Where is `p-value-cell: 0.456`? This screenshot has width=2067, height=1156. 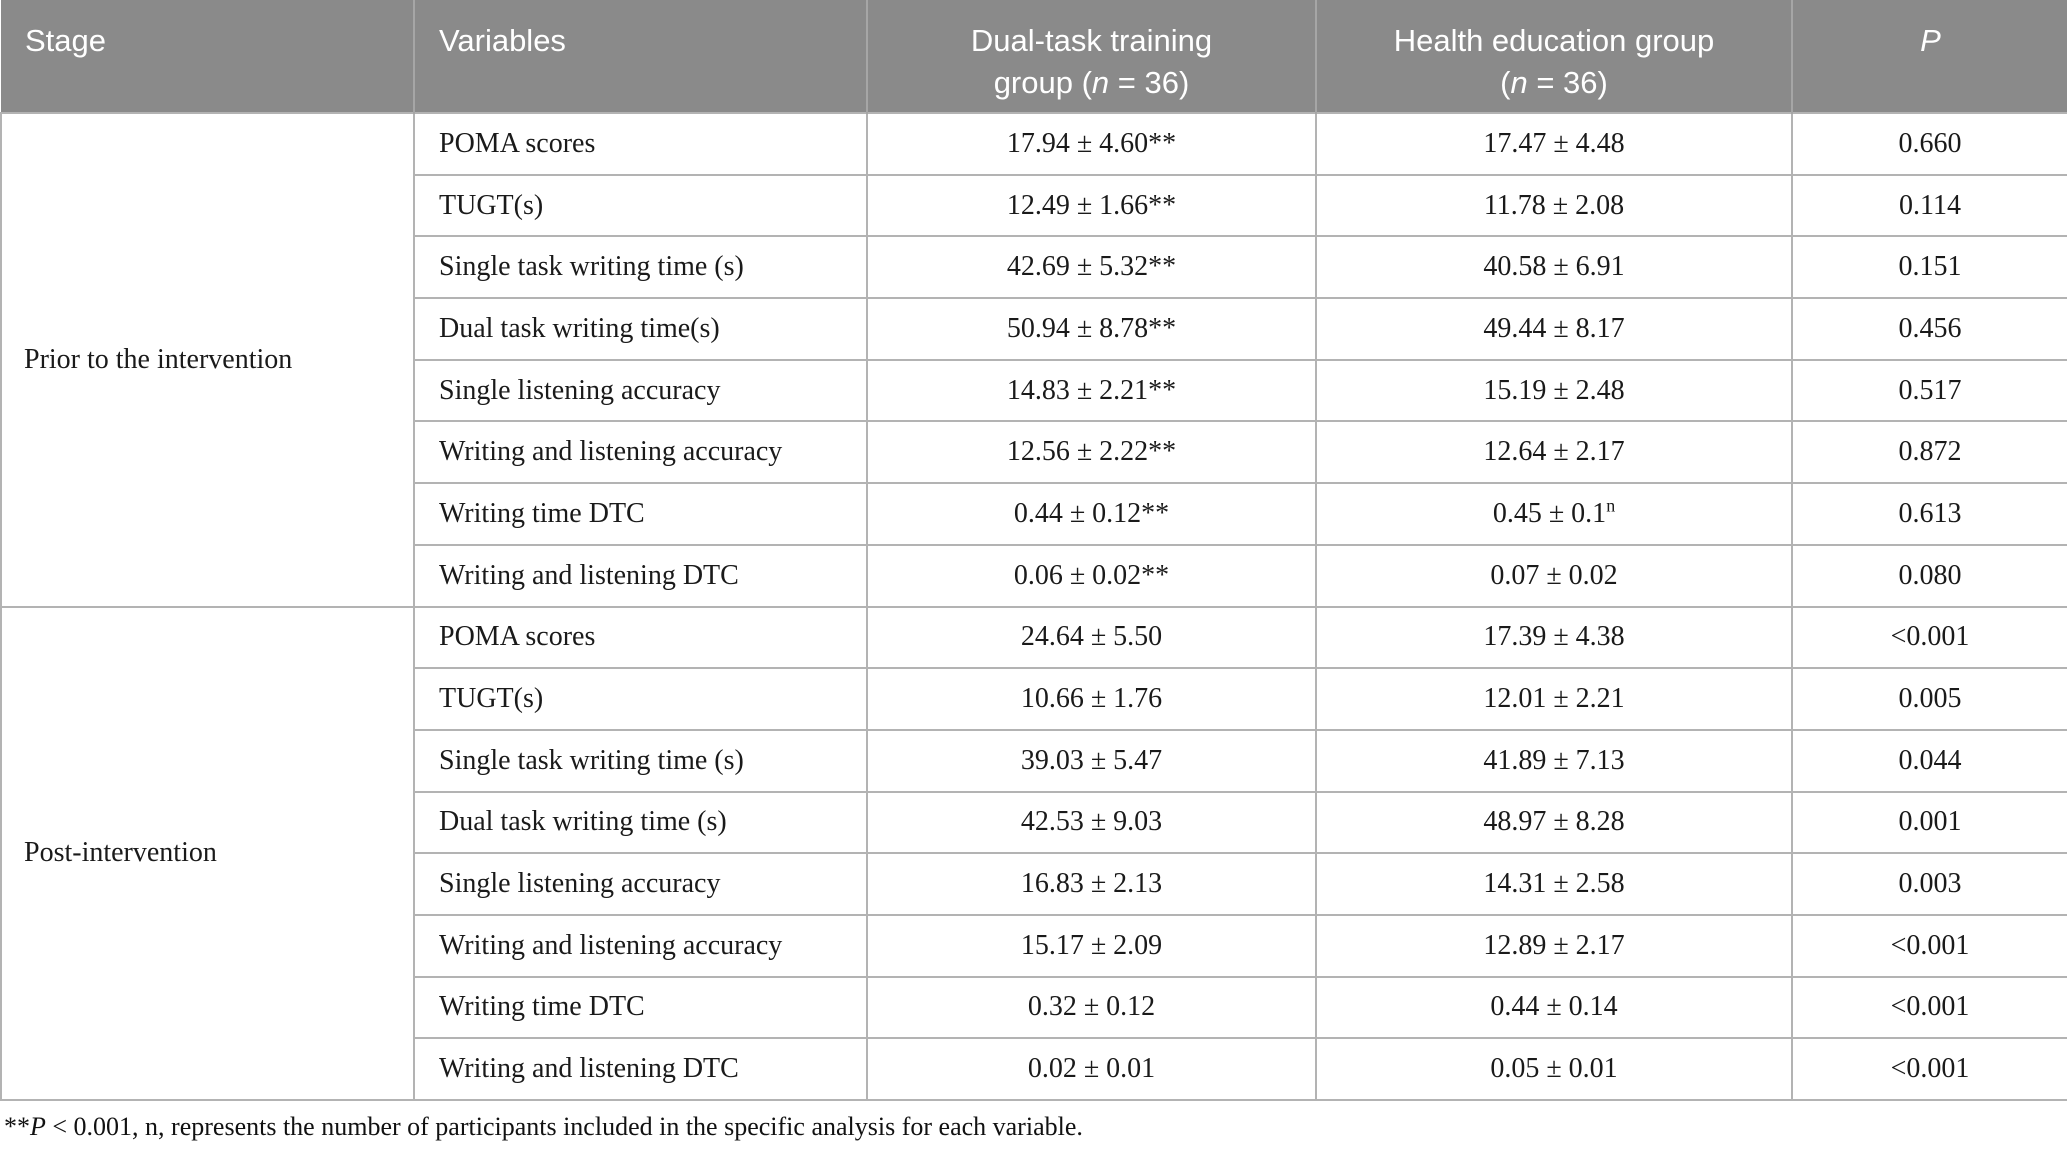
p-value-cell: 0.456 is located at coordinates (1929, 329).